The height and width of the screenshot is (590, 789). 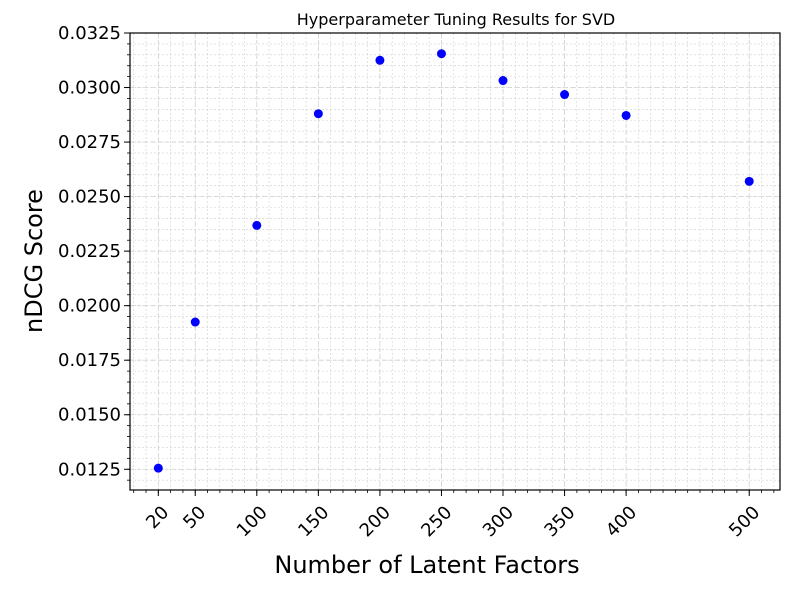 I want to click on y-axis-label: nDCG Score, so click(x=34, y=261).